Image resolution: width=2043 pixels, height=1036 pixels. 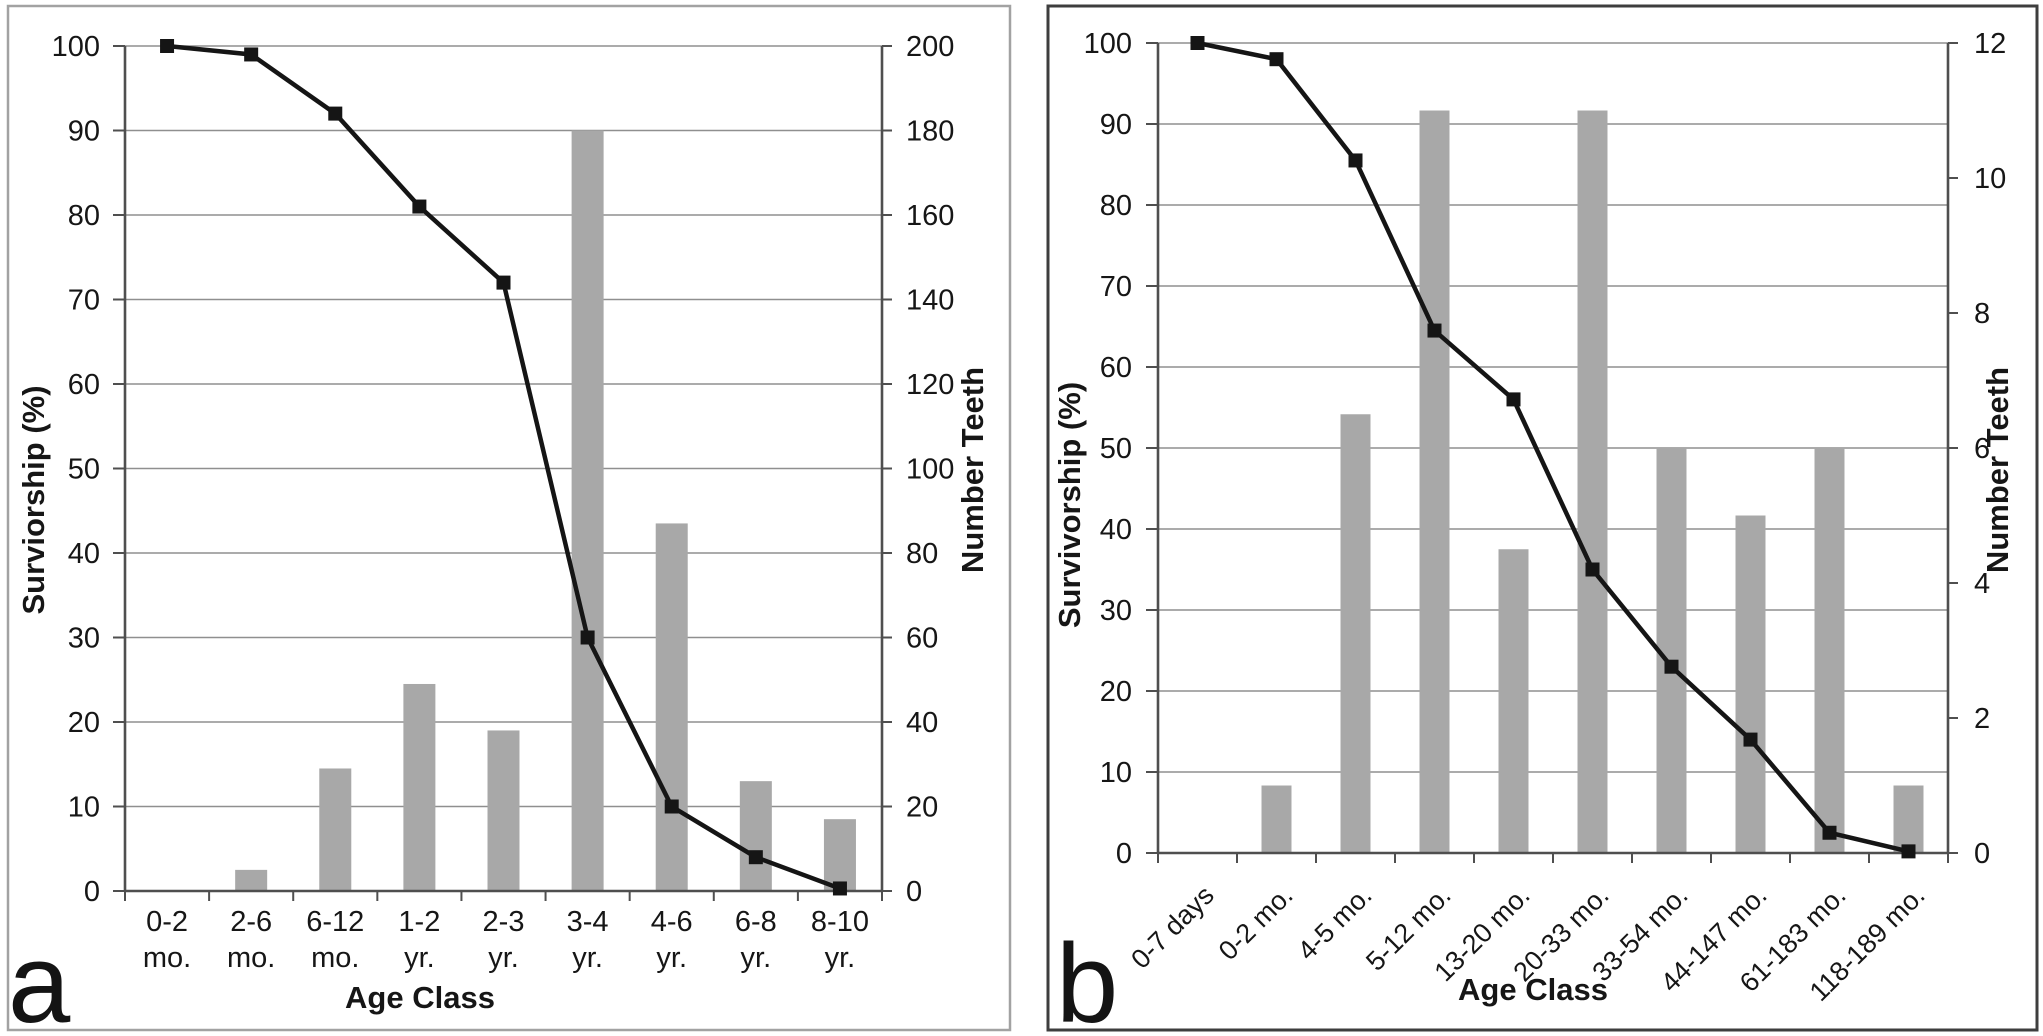 What do you see at coordinates (1750, 684) in the screenshot?
I see `bar-44-147 mo.` at bounding box center [1750, 684].